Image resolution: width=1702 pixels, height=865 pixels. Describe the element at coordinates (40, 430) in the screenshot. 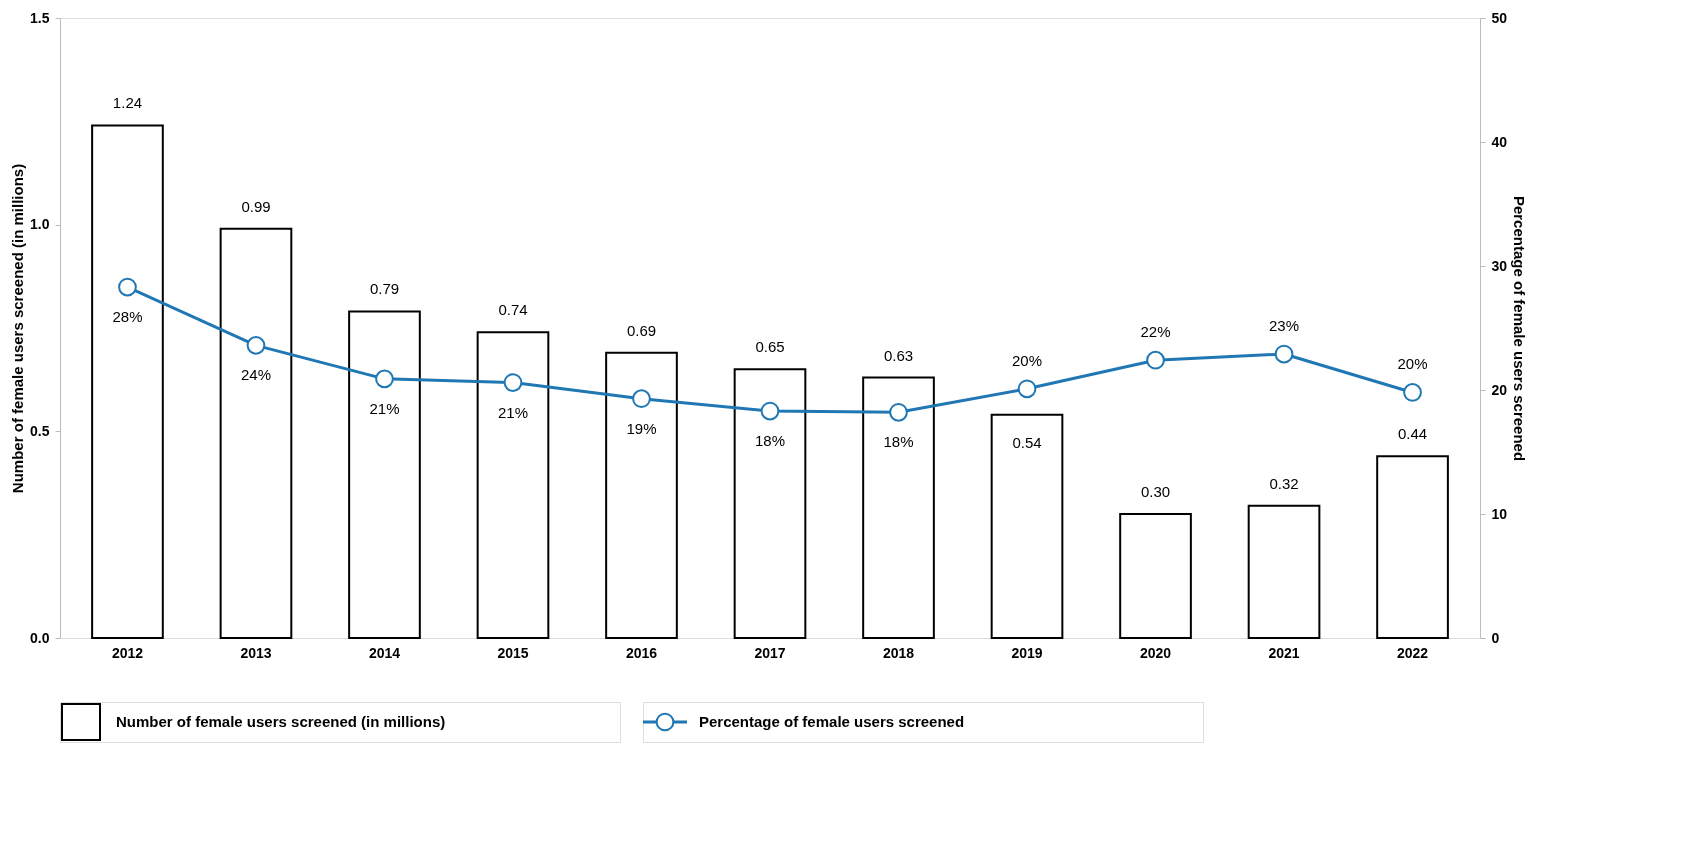

I see `y-tick-label: 0.5` at that location.